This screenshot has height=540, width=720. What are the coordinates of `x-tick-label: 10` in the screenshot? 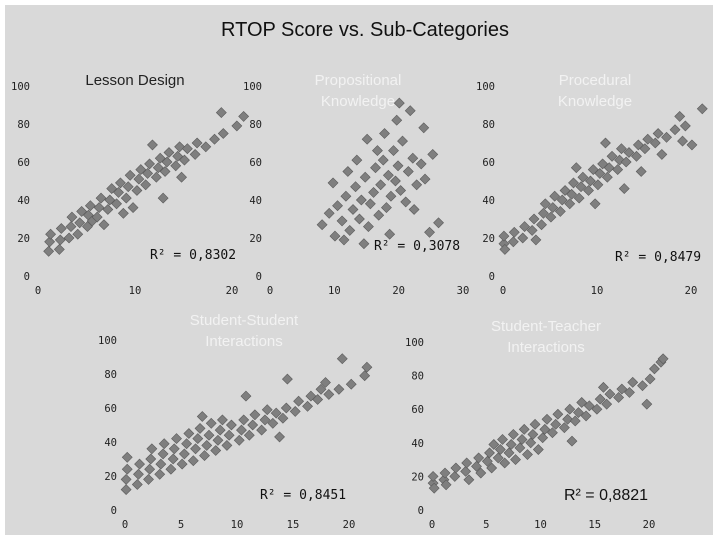 It's located at (597, 291).